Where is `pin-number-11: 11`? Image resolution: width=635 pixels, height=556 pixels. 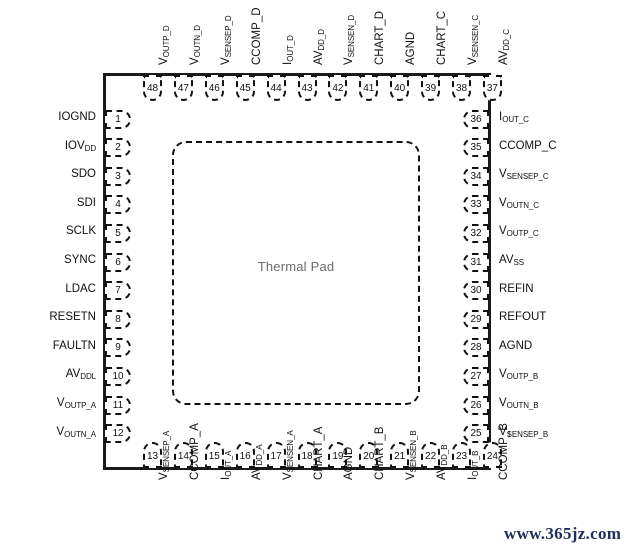 pin-number-11: 11 is located at coordinates (118, 405).